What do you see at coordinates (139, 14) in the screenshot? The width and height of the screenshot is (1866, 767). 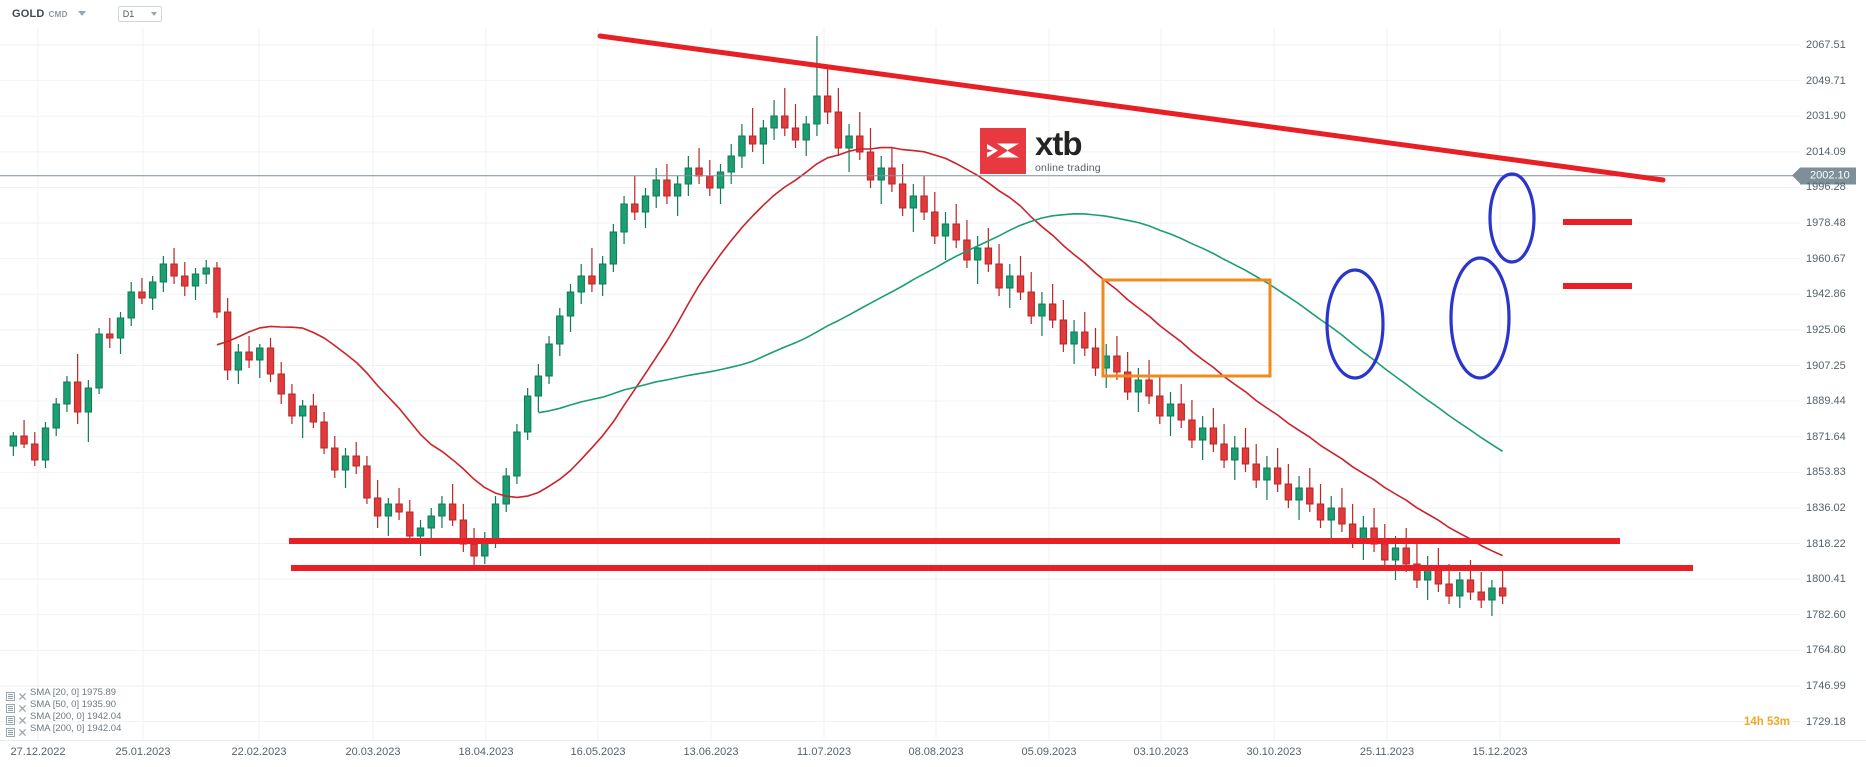 I see `timeframe-select: D1` at bounding box center [139, 14].